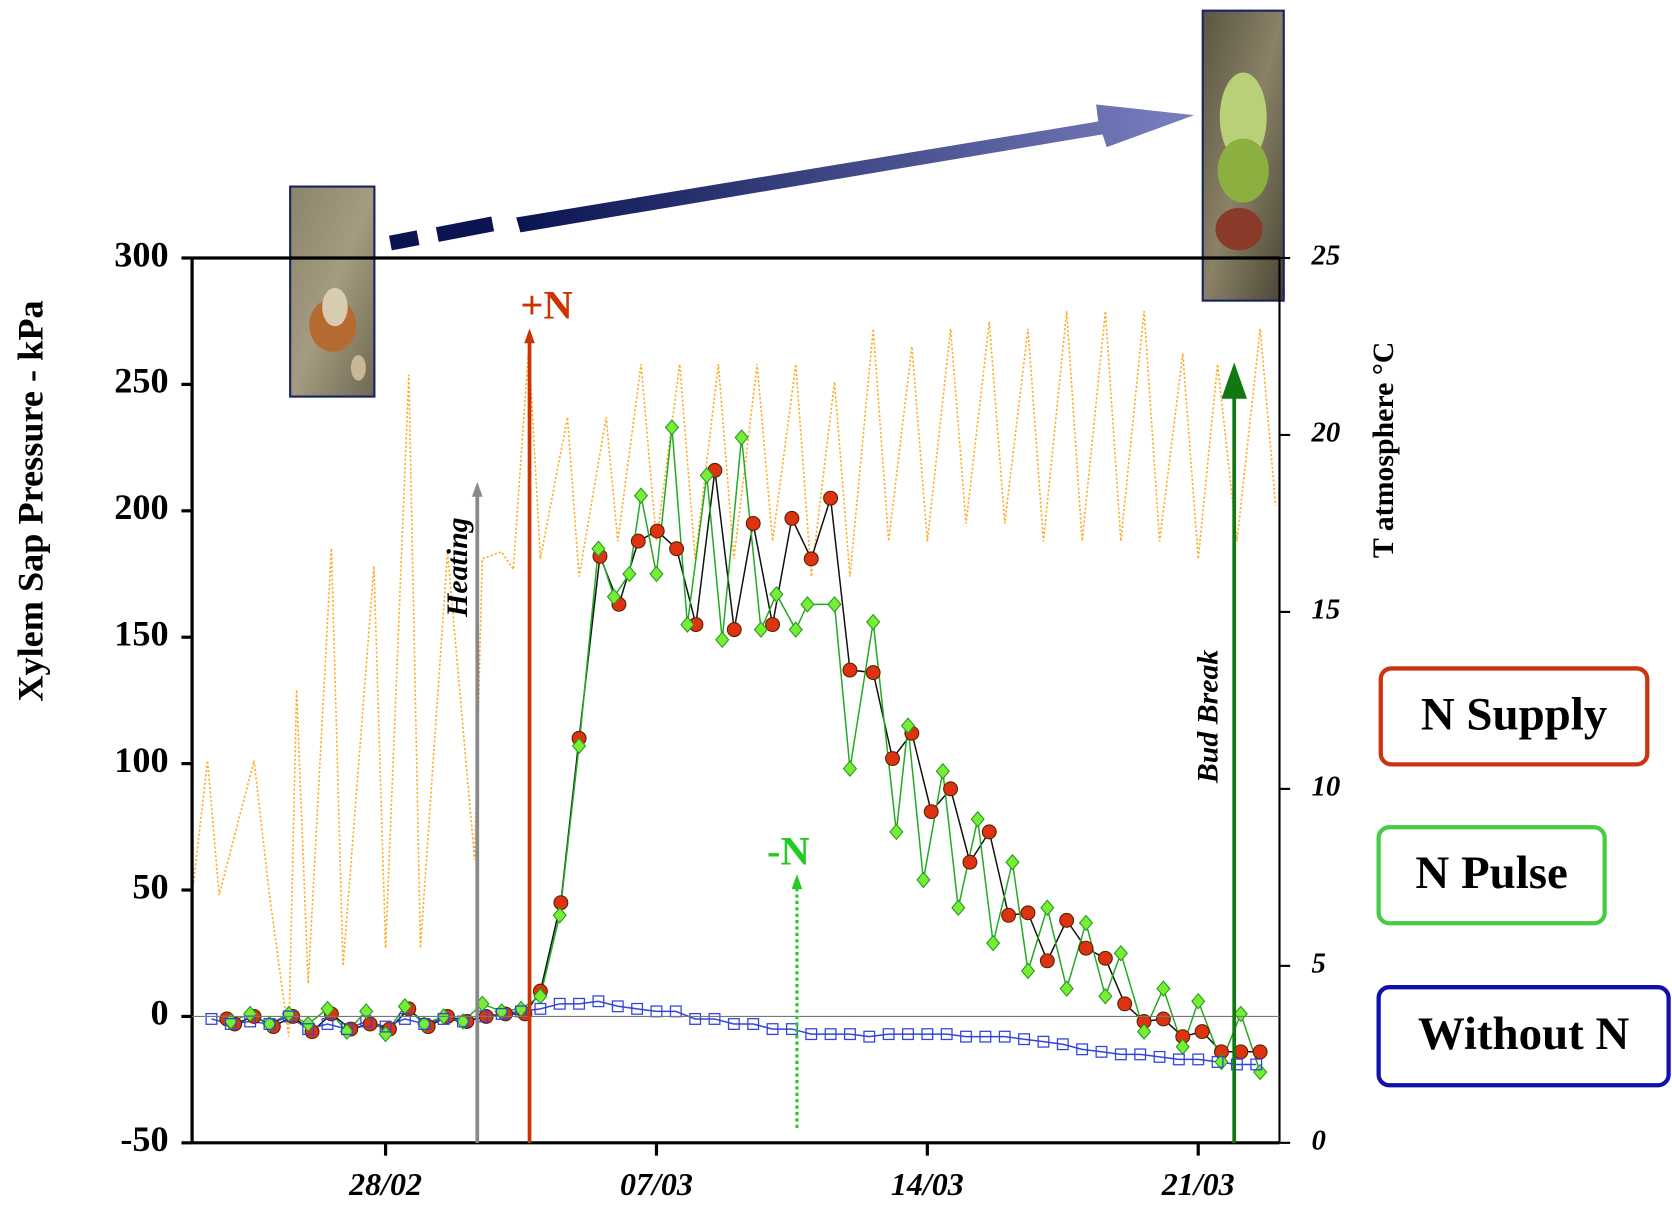 The height and width of the screenshot is (1210, 1672). What do you see at coordinates (1325, 433) in the screenshot?
I see `y2-tick-label: 20` at bounding box center [1325, 433].